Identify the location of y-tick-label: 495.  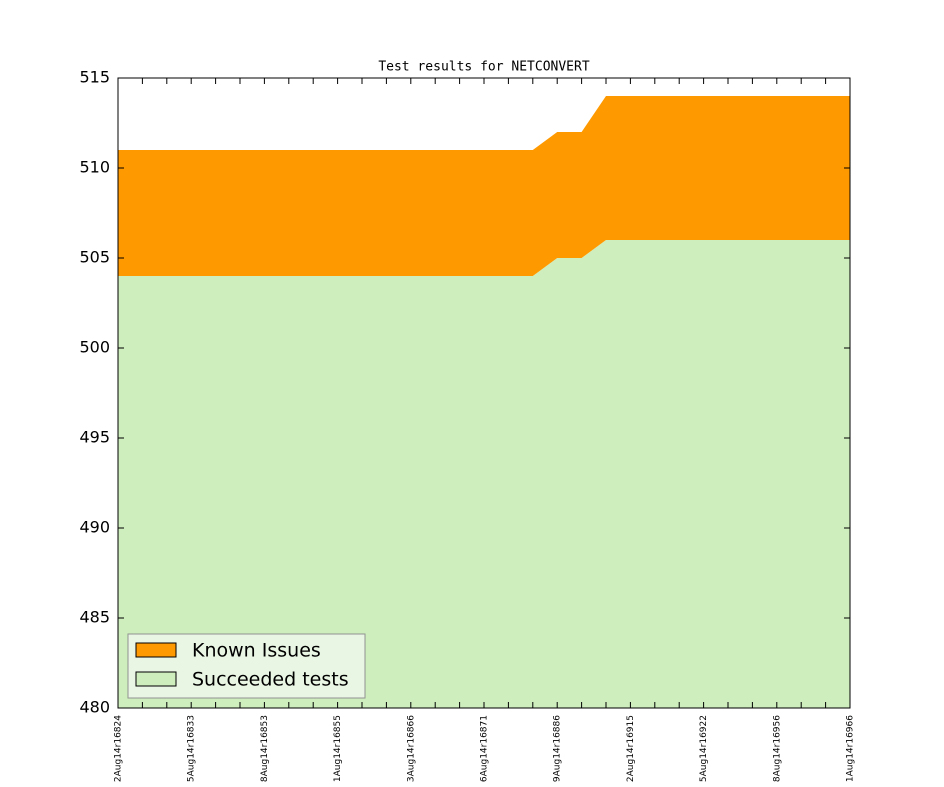
(94, 437).